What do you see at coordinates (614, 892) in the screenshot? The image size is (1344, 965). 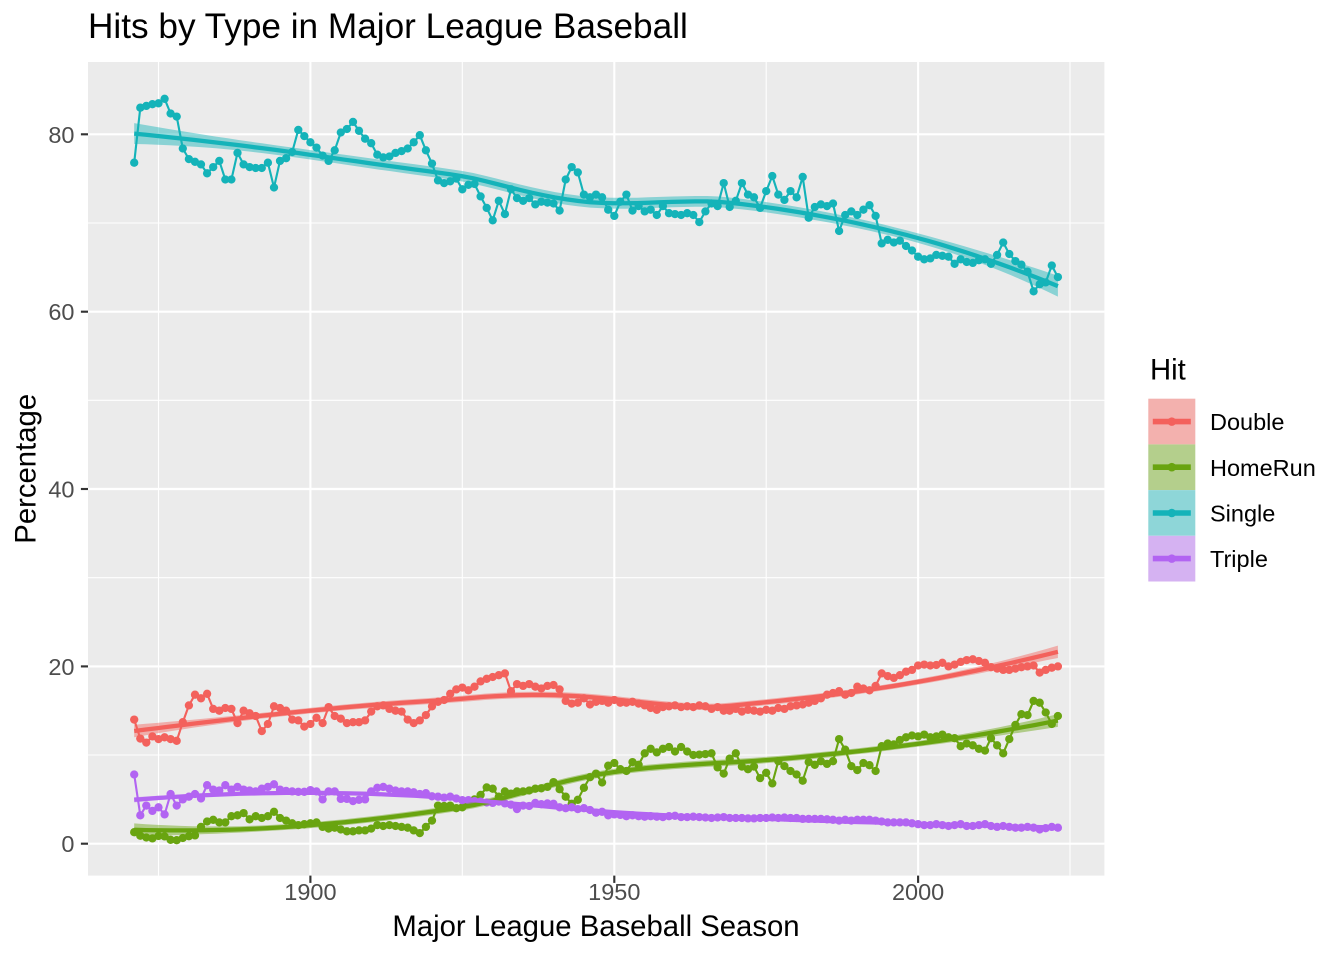 I see `svg-text: 1950` at bounding box center [614, 892].